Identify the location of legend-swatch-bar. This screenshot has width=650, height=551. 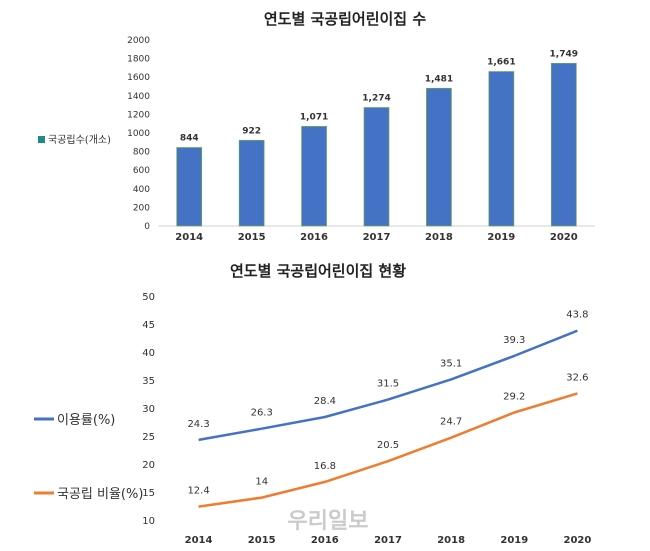
(41, 139).